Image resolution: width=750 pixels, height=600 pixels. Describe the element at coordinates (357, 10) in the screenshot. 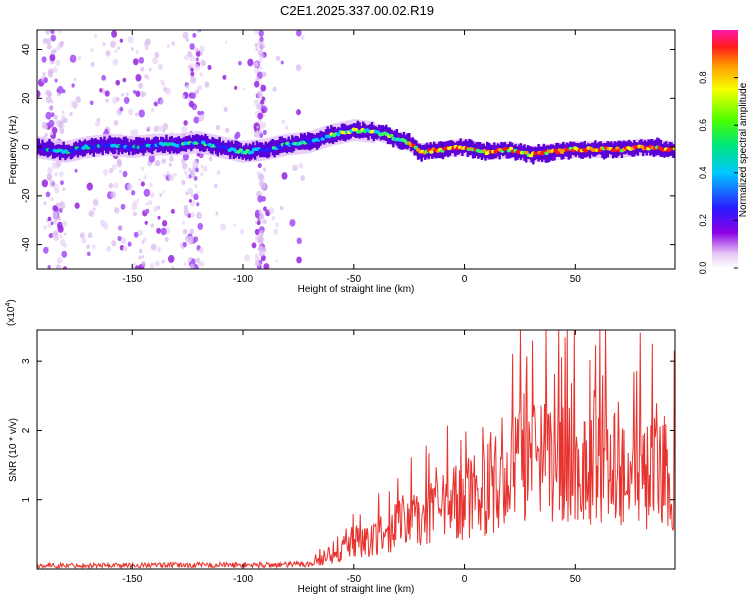

I see `figure-title: C2E1.2025.337.00.02.R19` at that location.